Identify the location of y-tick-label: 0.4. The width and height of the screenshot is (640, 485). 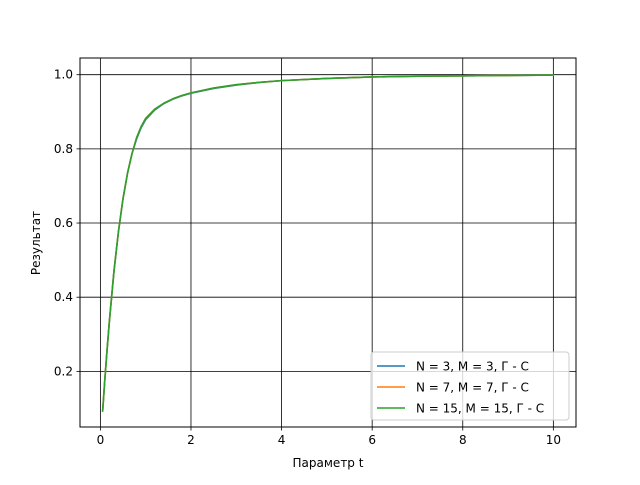
(63, 297).